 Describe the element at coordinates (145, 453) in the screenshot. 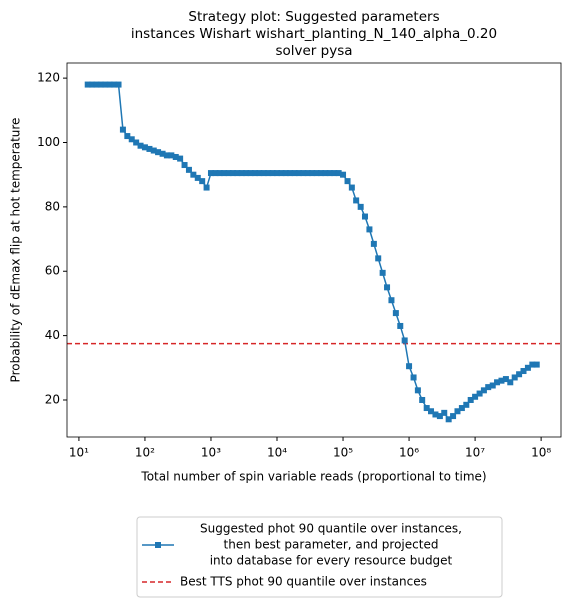

I see `x-tick-label: 10²` at that location.